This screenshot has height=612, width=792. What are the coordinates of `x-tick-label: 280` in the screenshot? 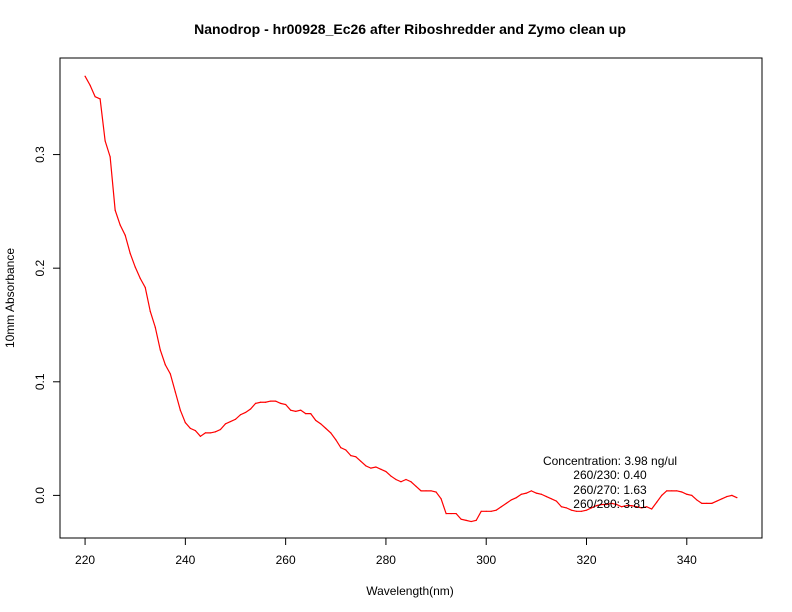 It's located at (386, 560).